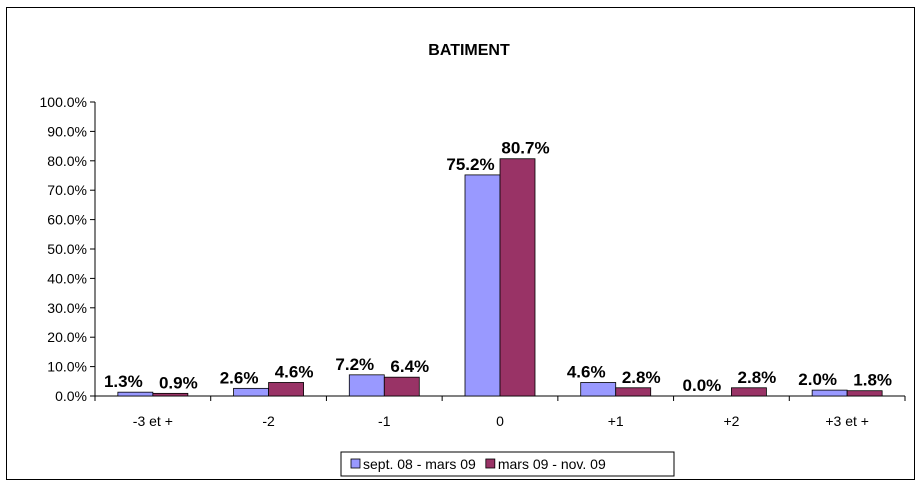 This screenshot has width=923, height=485. Describe the element at coordinates (268, 421) in the screenshot. I see `x-tick-label: -2` at that location.